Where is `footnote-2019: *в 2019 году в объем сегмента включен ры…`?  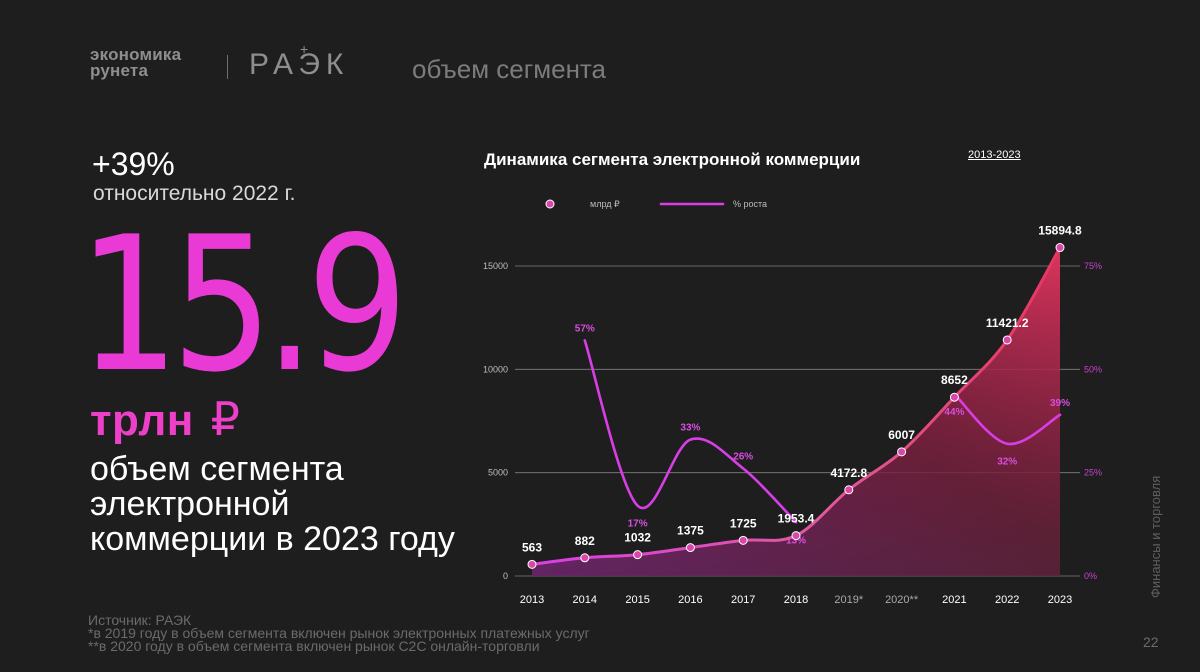 footnote-2019: *в 2019 году в объем сегмента включен ры… is located at coordinates (339, 633).